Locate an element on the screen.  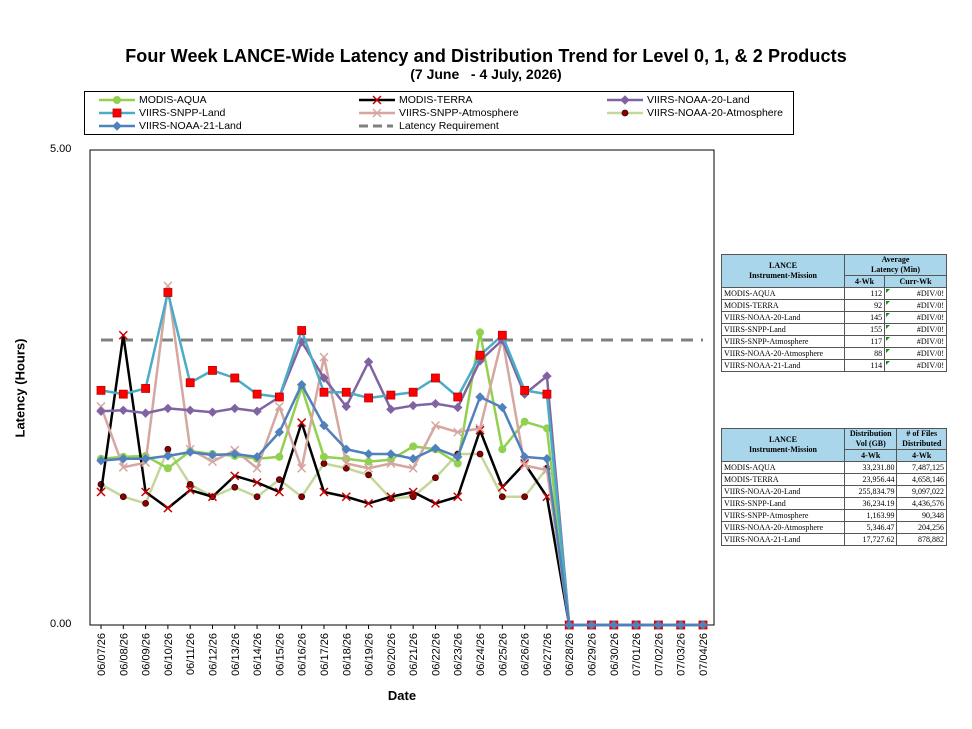
mission-name: MODIS-AQUA is located at coordinates (783, 467).